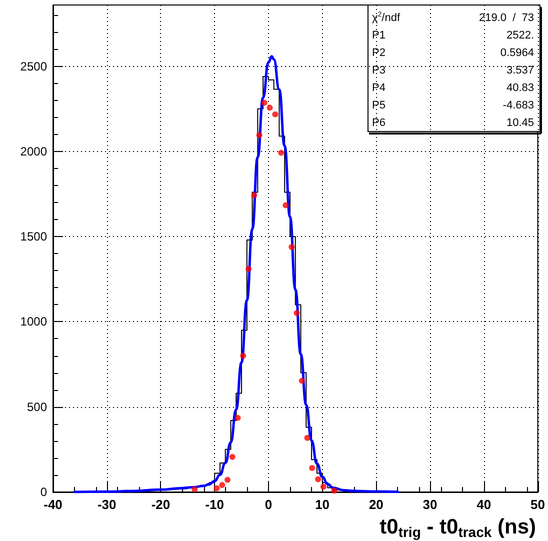 The width and height of the screenshot is (548, 541). What do you see at coordinates (53, 504) in the screenshot?
I see `x-tick-label: -40` at bounding box center [53, 504].